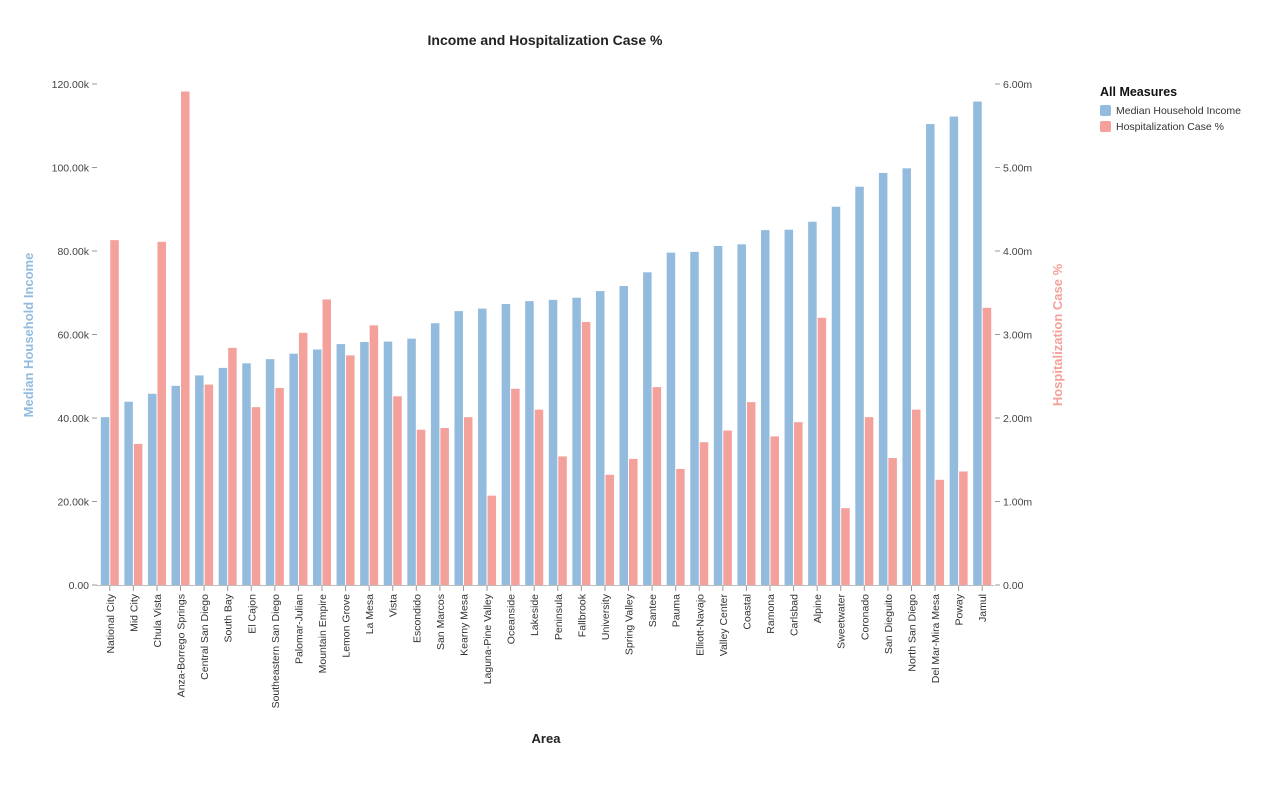 This screenshot has height=796, width=1277. Describe the element at coordinates (182, 645) in the screenshot. I see `category-label: Anza-Borrego Springs` at that location.